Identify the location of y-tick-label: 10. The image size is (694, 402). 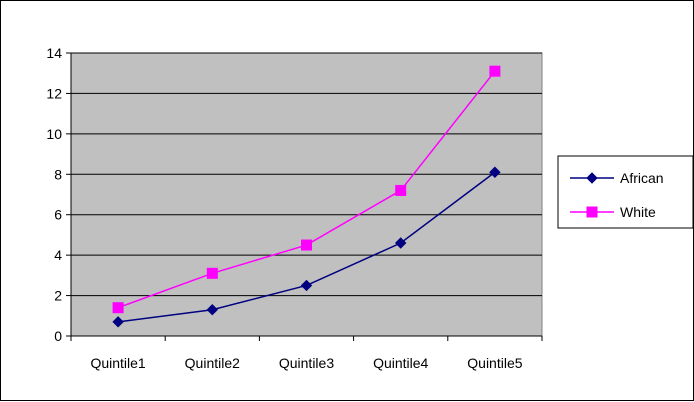
(54, 134).